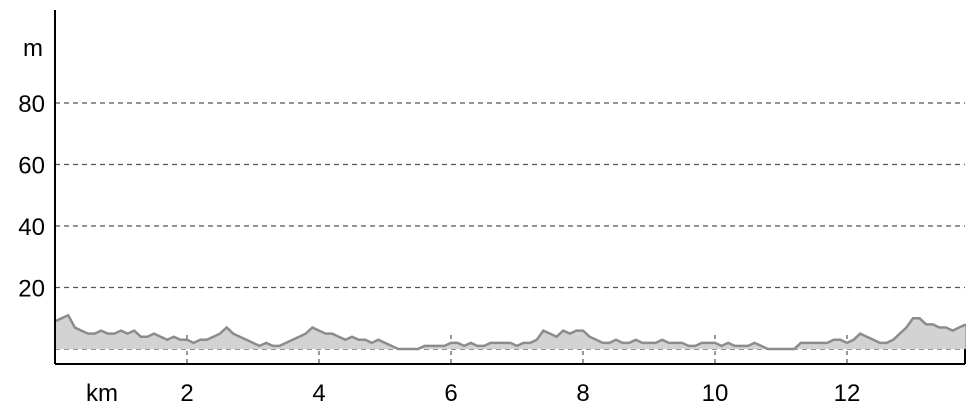 The height and width of the screenshot is (406, 974). What do you see at coordinates (715, 393) in the screenshot?
I see `x-tick-label-10: 10` at bounding box center [715, 393].